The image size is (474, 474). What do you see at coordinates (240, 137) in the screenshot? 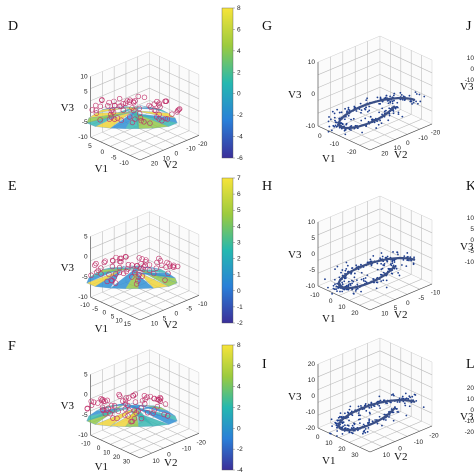
I see `colorbar-tick-label: -4` at bounding box center [240, 137].